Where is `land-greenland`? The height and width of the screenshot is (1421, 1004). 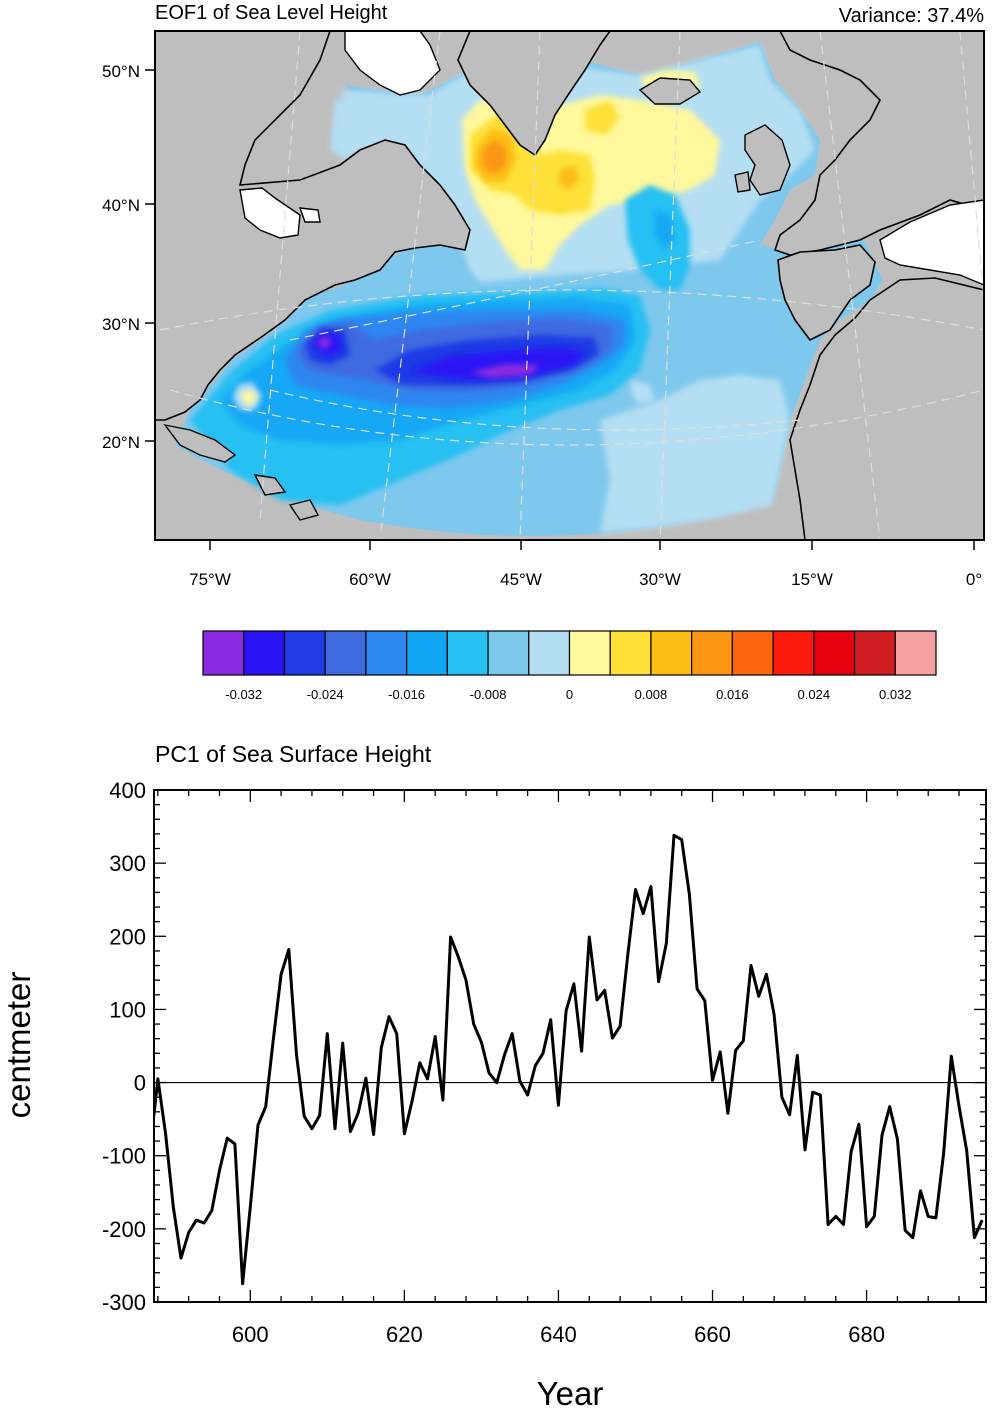
land-greenland is located at coordinates (534, 94).